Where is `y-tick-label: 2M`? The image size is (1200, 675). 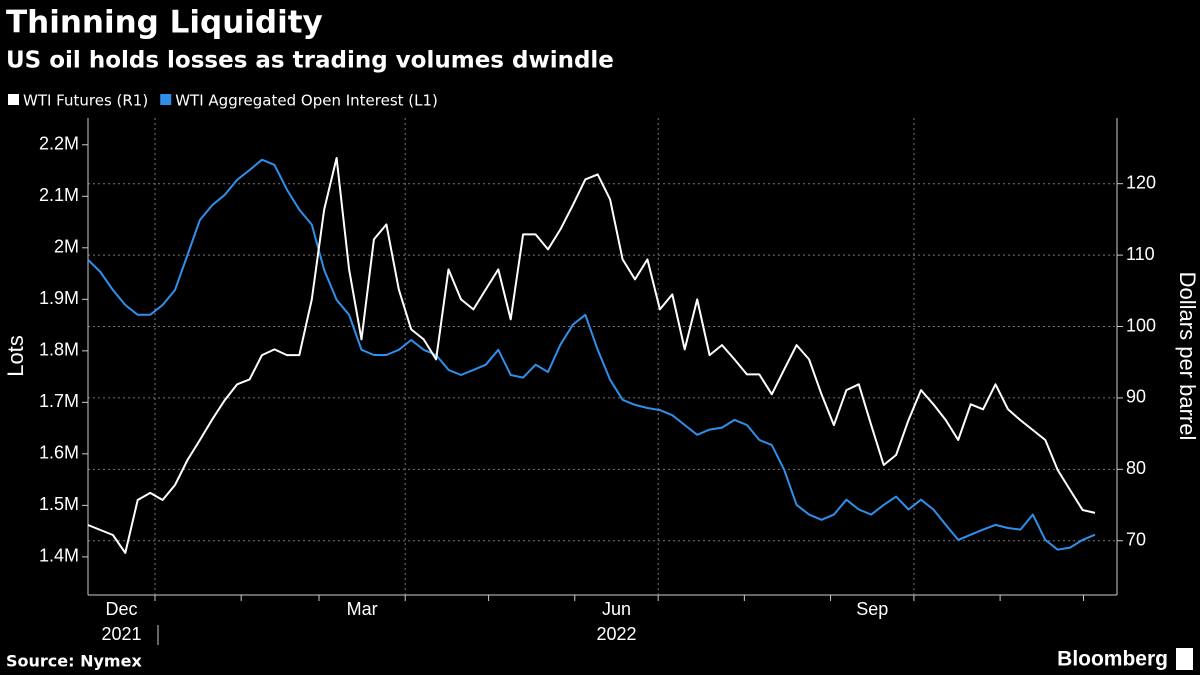 y-tick-label: 2M is located at coordinates (66, 247).